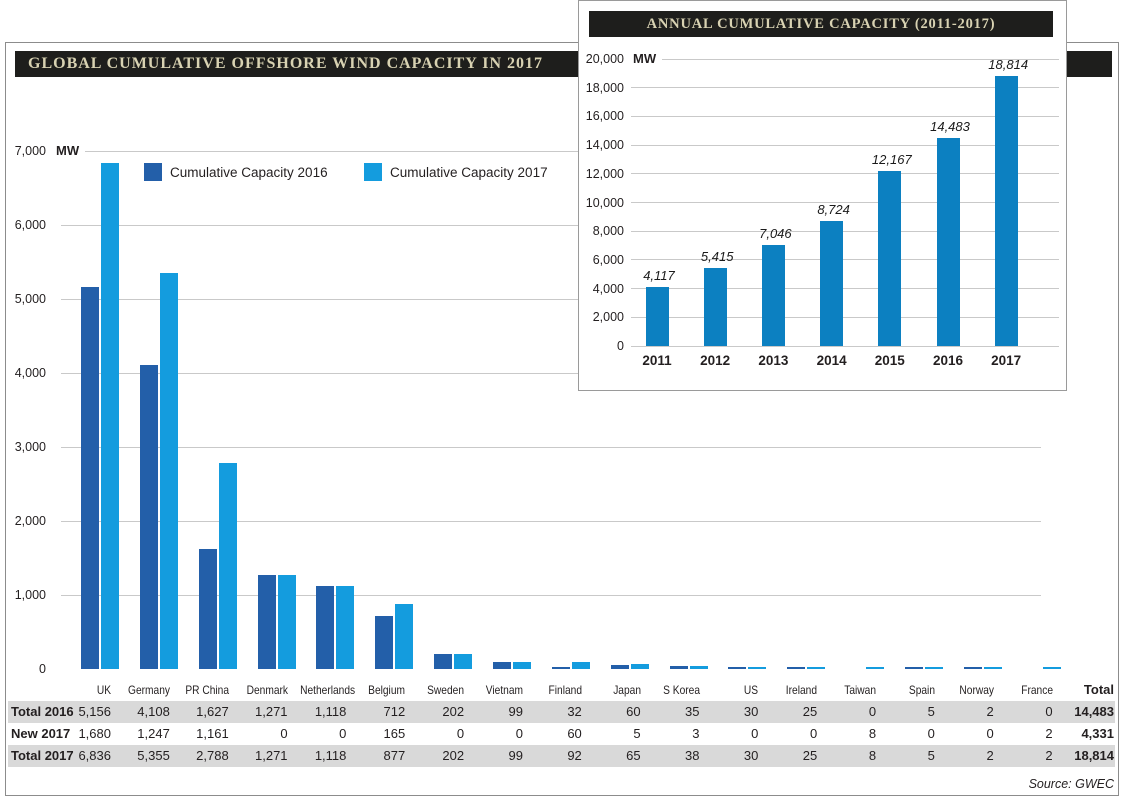 Image resolution: width=1123 pixels, height=800 pixels. What do you see at coordinates (950, 126) in the screenshot?
I see `inset-value-label: 14,483` at bounding box center [950, 126].